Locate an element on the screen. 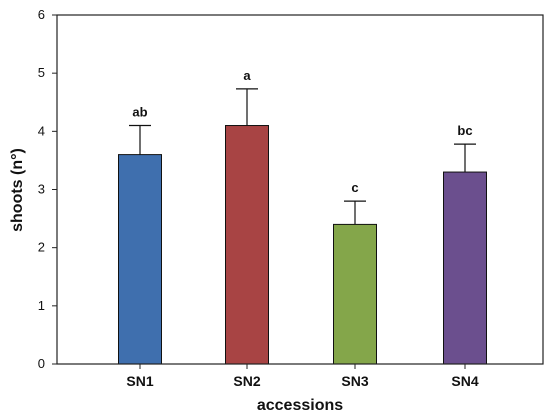 This screenshot has width=550, height=420. category-label-sn4: SN4 is located at coordinates (464, 381).